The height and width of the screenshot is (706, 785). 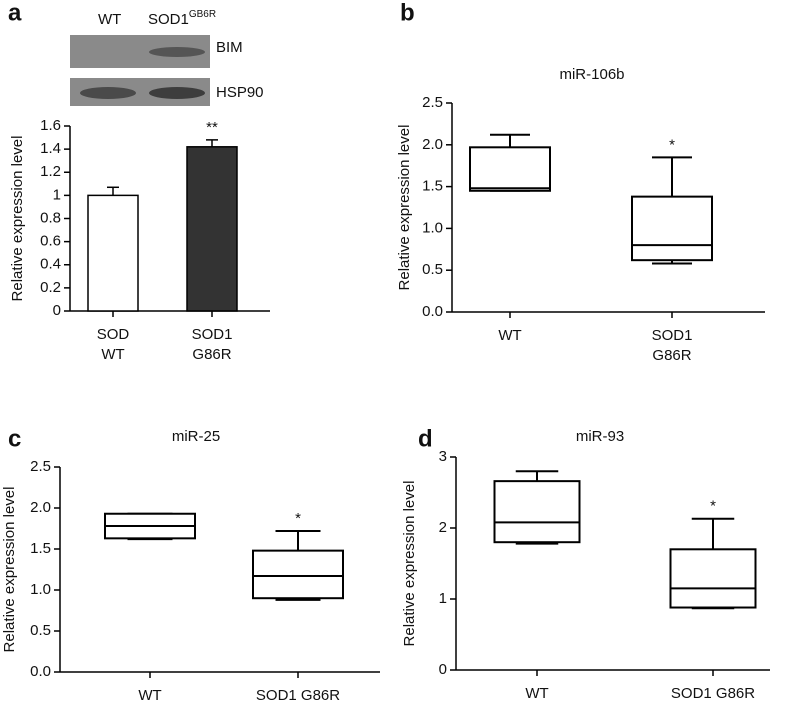 I want to click on significance: **, so click(x=212, y=127).